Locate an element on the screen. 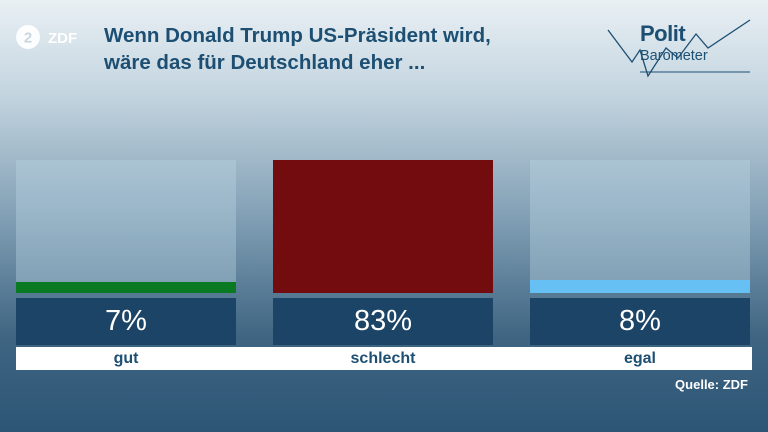 This screenshot has width=768, height=432. category-label-gut: gut is located at coordinates (126, 358).